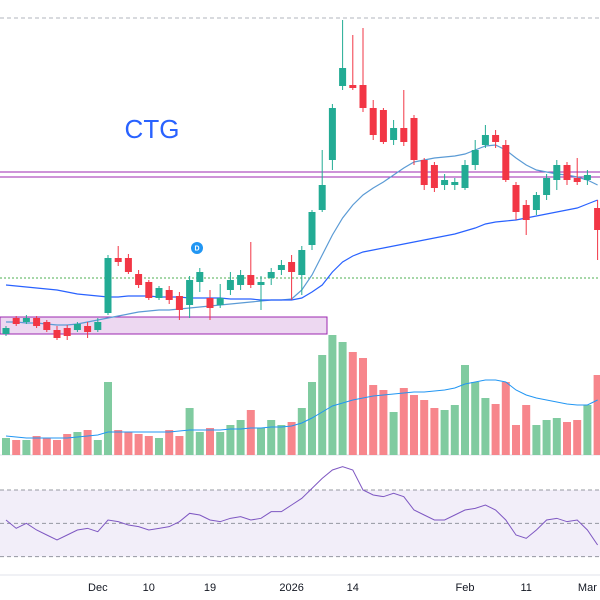  I want to click on rsi-line, so click(302, 506).